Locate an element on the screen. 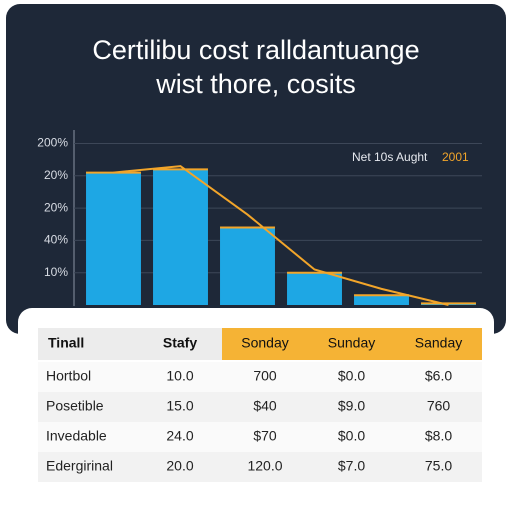 The height and width of the screenshot is (512, 512). y-tick-label: 200% is located at coordinates (52, 143).